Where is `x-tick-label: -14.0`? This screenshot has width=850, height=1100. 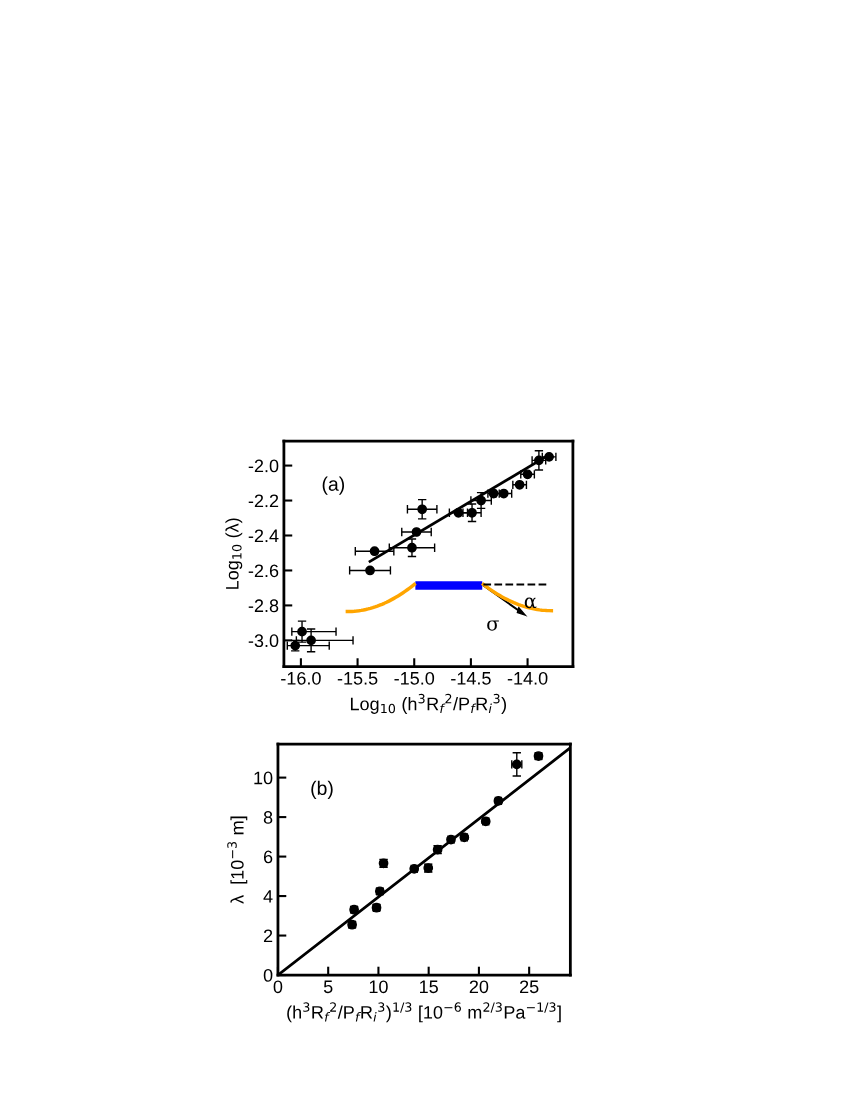 x-tick-label: -14.0 is located at coordinates (527, 678).